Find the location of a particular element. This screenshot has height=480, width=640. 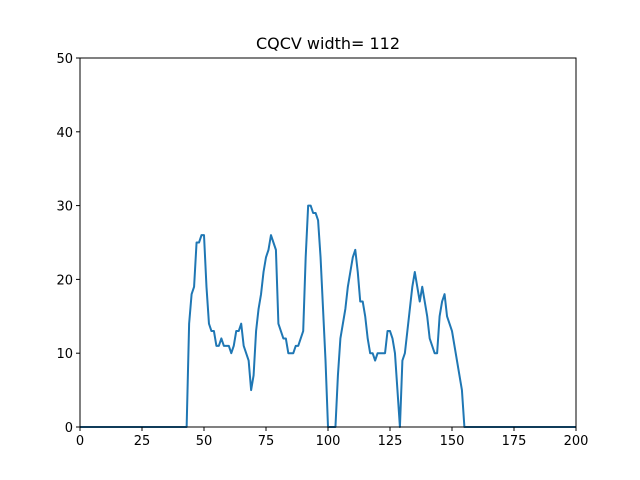

y-tick-label: 30 is located at coordinates (64, 207).